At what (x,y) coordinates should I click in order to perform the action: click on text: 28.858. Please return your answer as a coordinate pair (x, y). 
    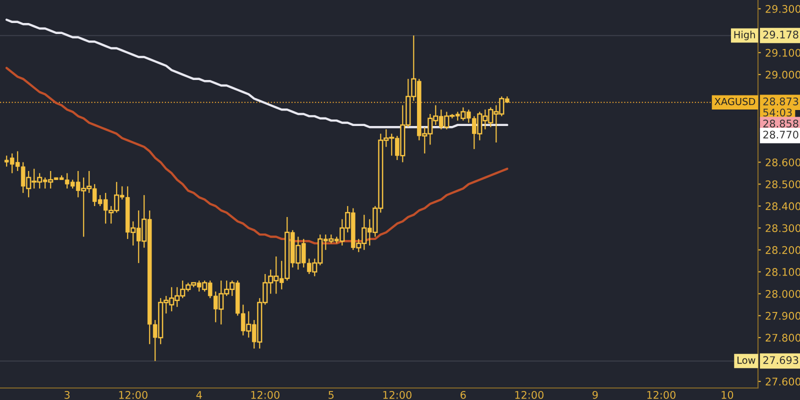
    Looking at the image, I should click on (780, 124).